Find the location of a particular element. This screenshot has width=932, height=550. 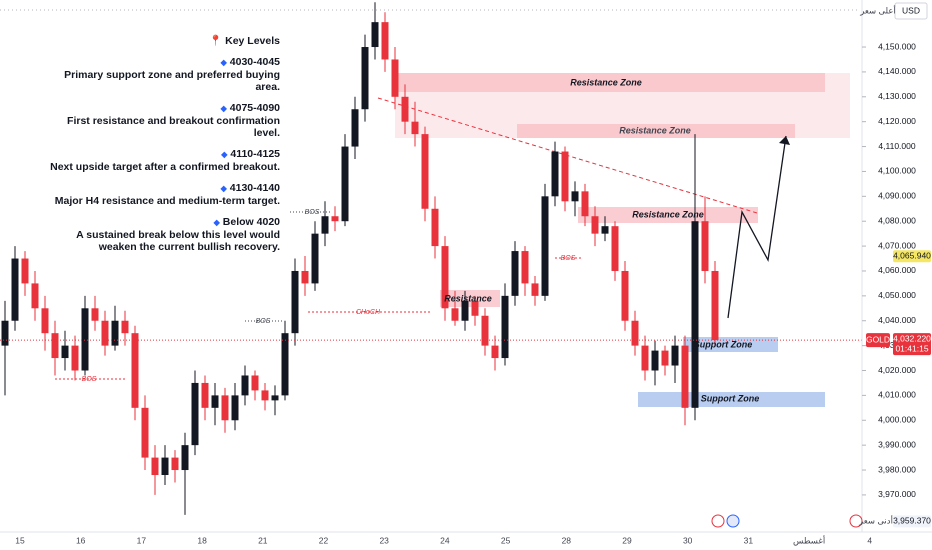

x-tick-label: 21 is located at coordinates (263, 540).